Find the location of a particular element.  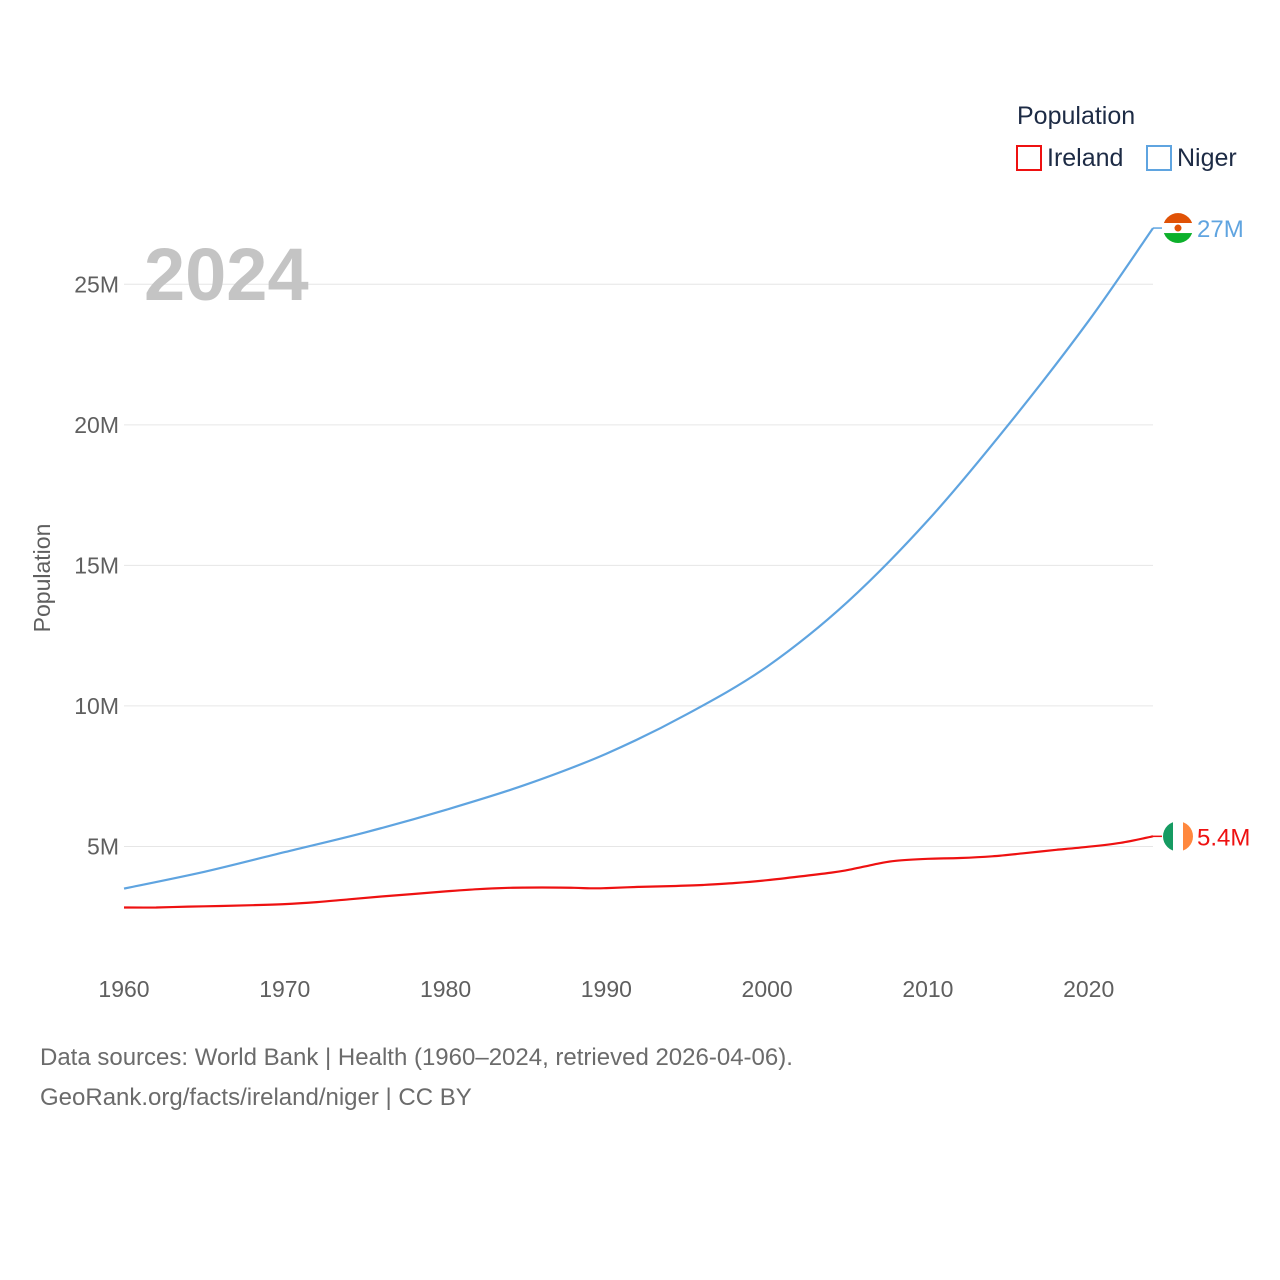

x-axis-ticks: 1960 1970 1980 1990 2000 2010 2020 is located at coordinates (606, 989).